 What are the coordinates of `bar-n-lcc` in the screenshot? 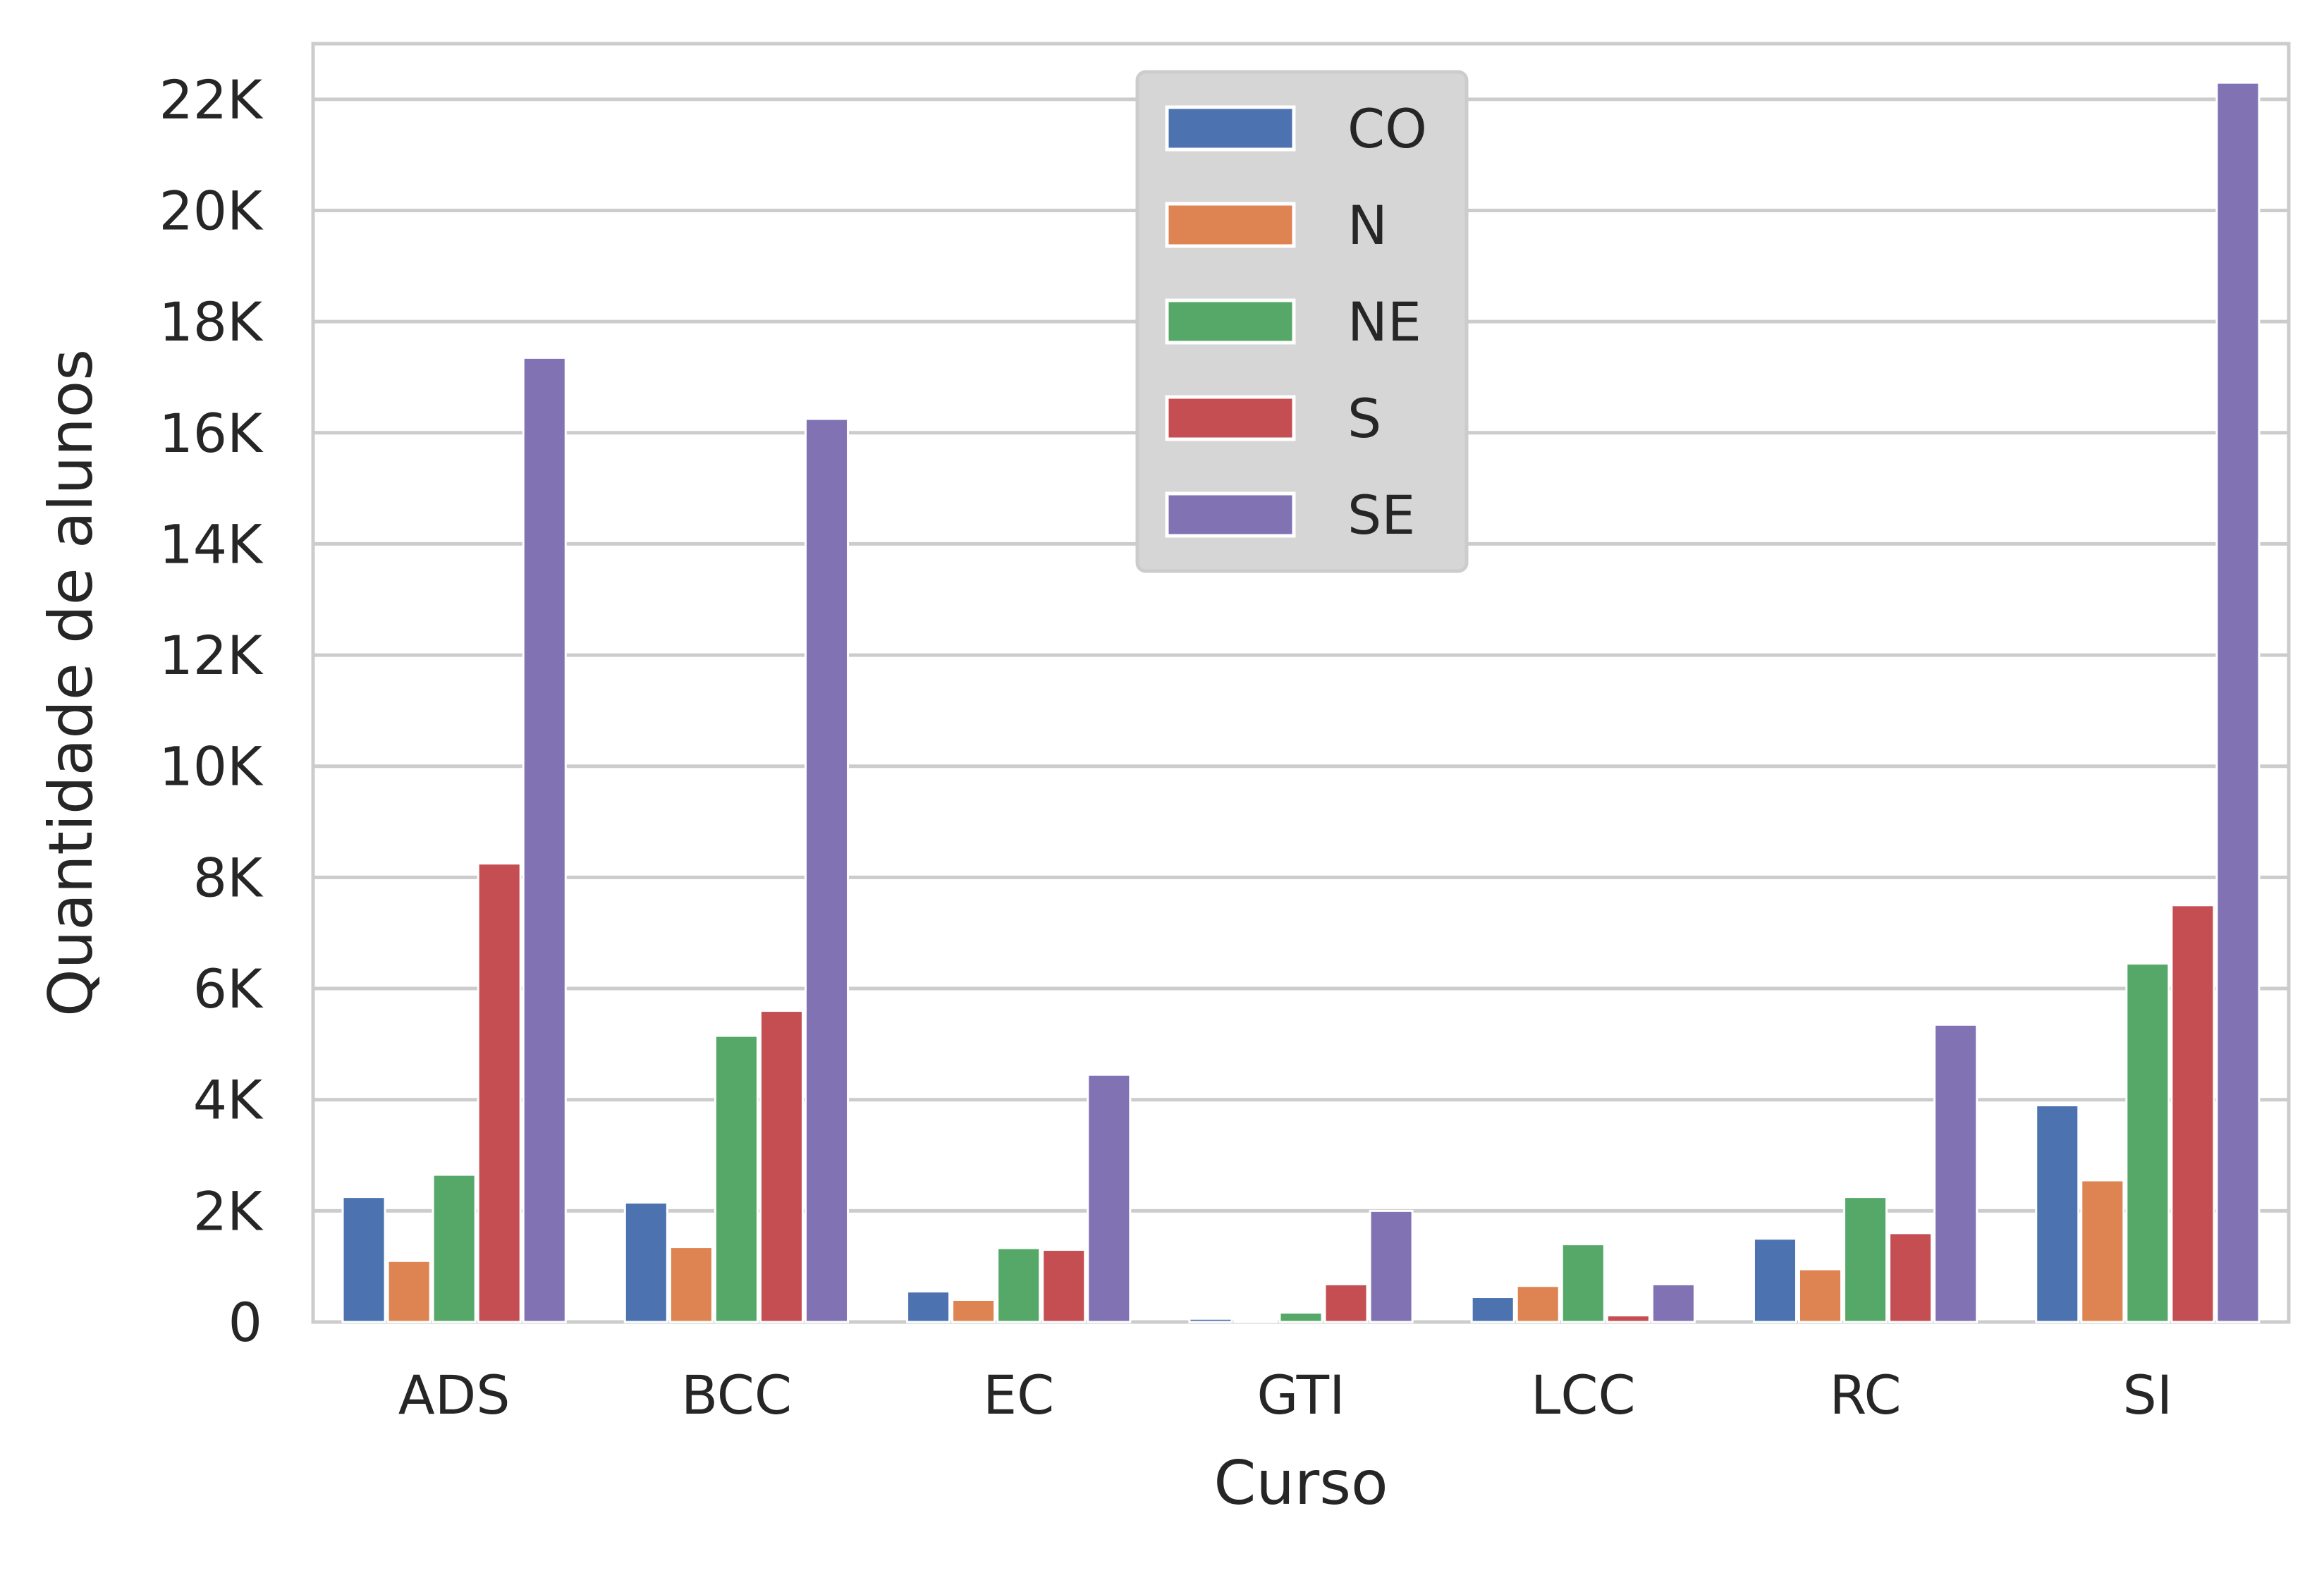 It's located at (1537, 1304).